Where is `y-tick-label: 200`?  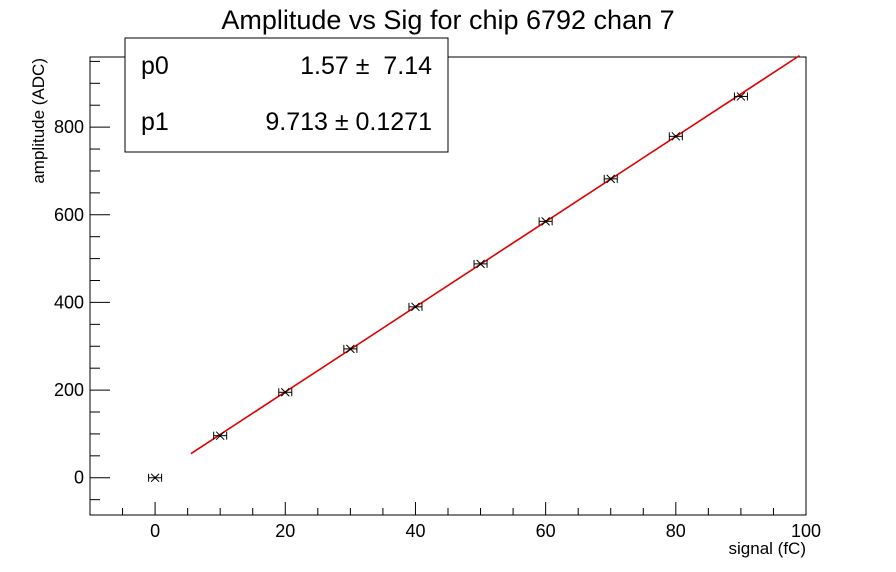
y-tick-label: 200 is located at coordinates (69, 390).